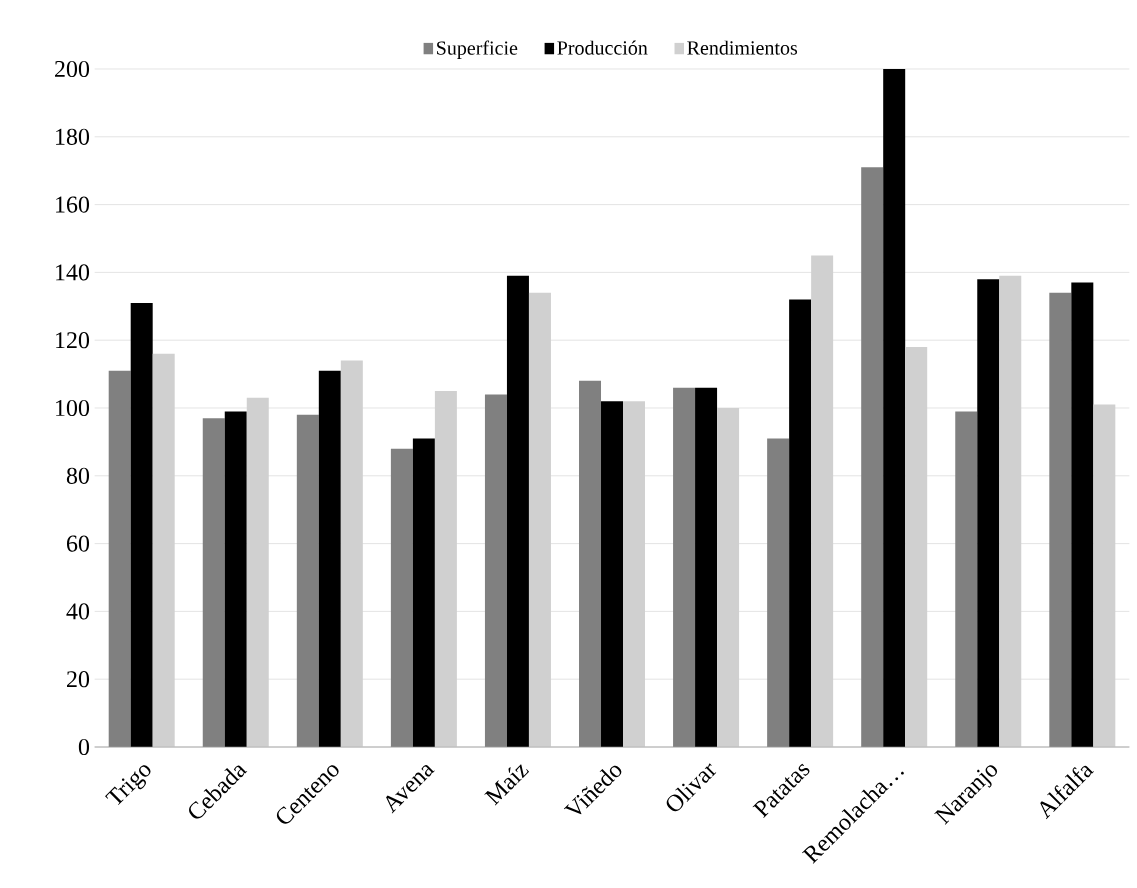 This screenshot has width=1137, height=888. What do you see at coordinates (73, 408) in the screenshot?
I see `y-tick-label: 100` at bounding box center [73, 408].